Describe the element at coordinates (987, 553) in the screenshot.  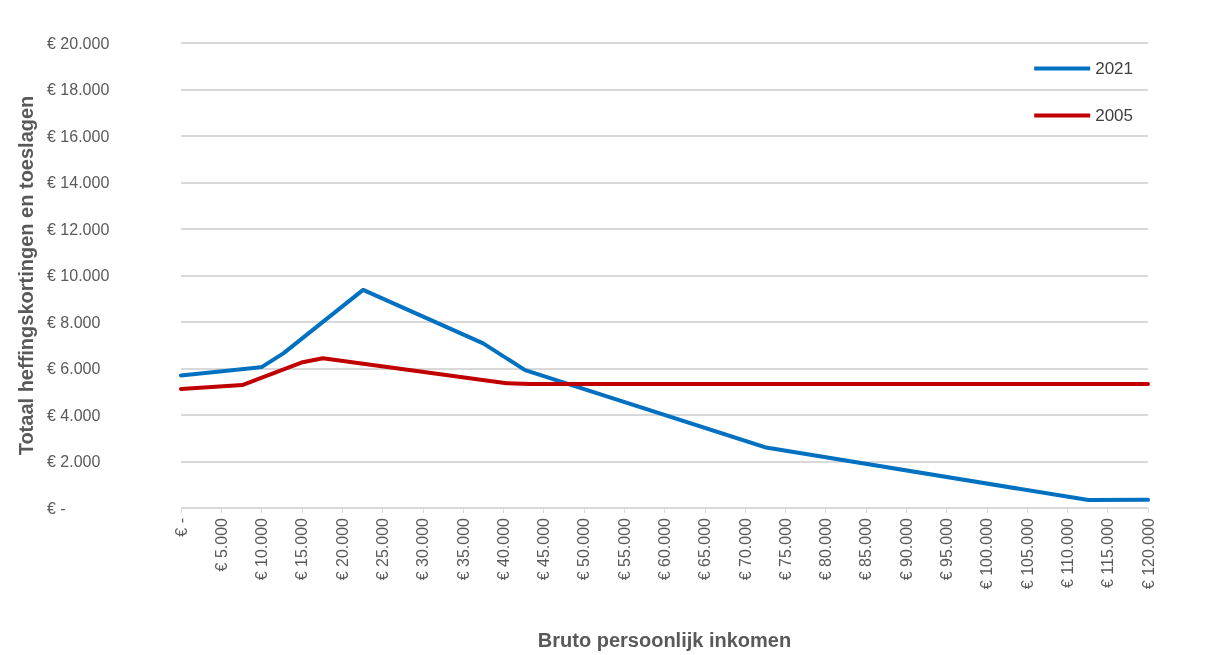
I see `x-tick-label: € 100.000` at that location.